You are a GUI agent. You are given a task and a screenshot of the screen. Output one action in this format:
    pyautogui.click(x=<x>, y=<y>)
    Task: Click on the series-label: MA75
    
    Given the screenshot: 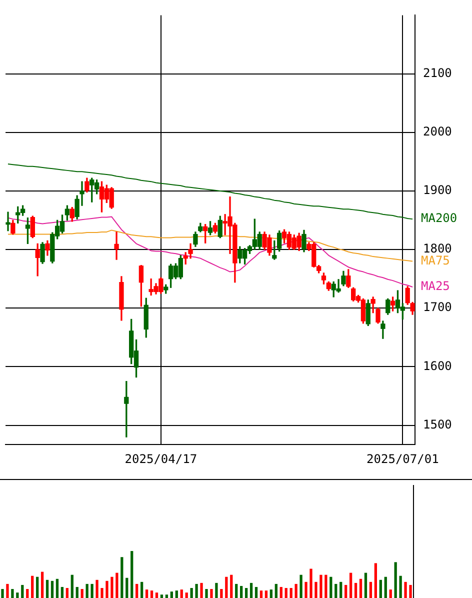 What is the action you would take?
    pyautogui.click(x=435, y=260)
    